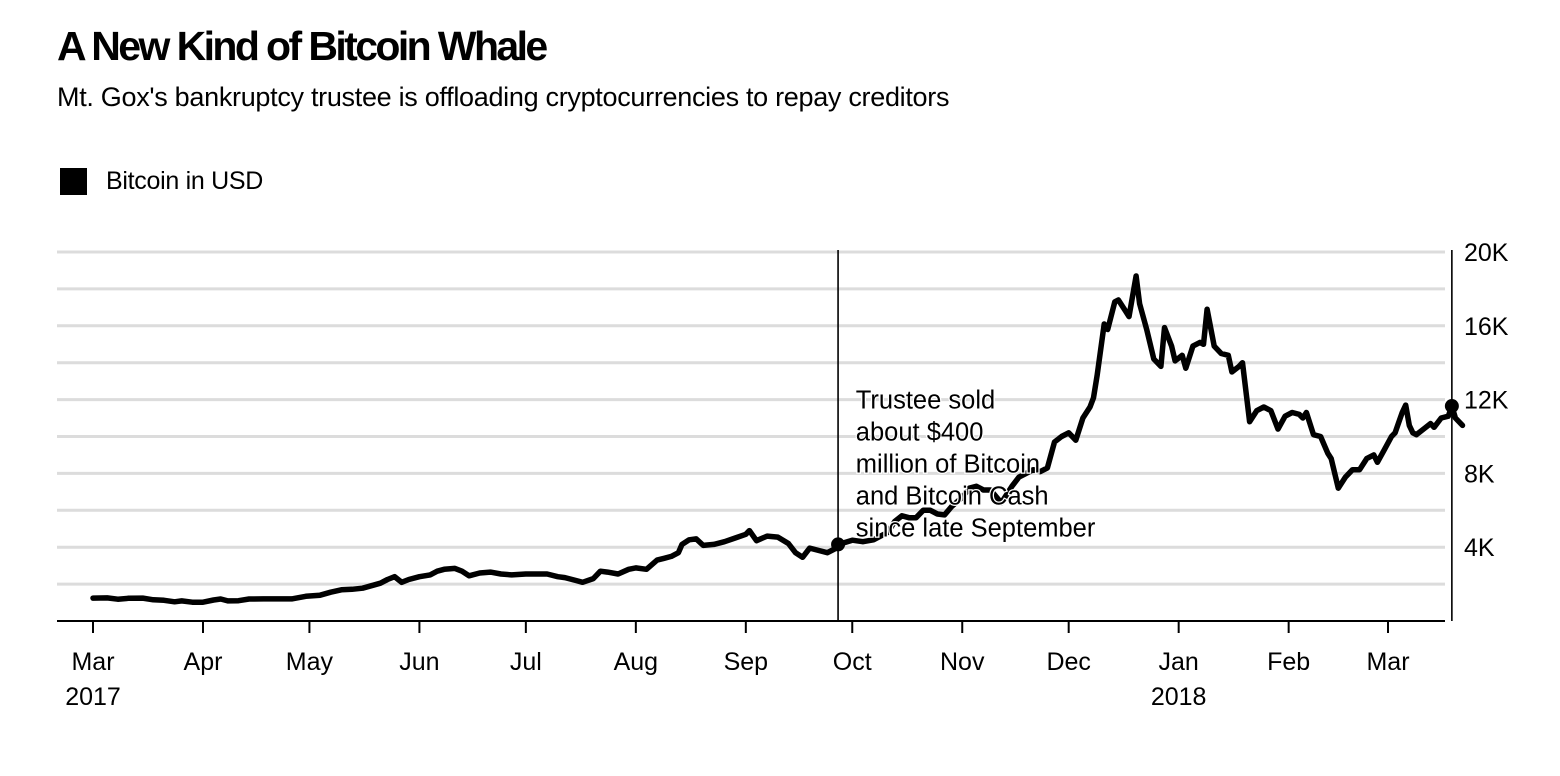 This screenshot has height=776, width=1560. What do you see at coordinates (302, 46) in the screenshot?
I see `chart-title: A New Kind of Bitcoin Whale` at bounding box center [302, 46].